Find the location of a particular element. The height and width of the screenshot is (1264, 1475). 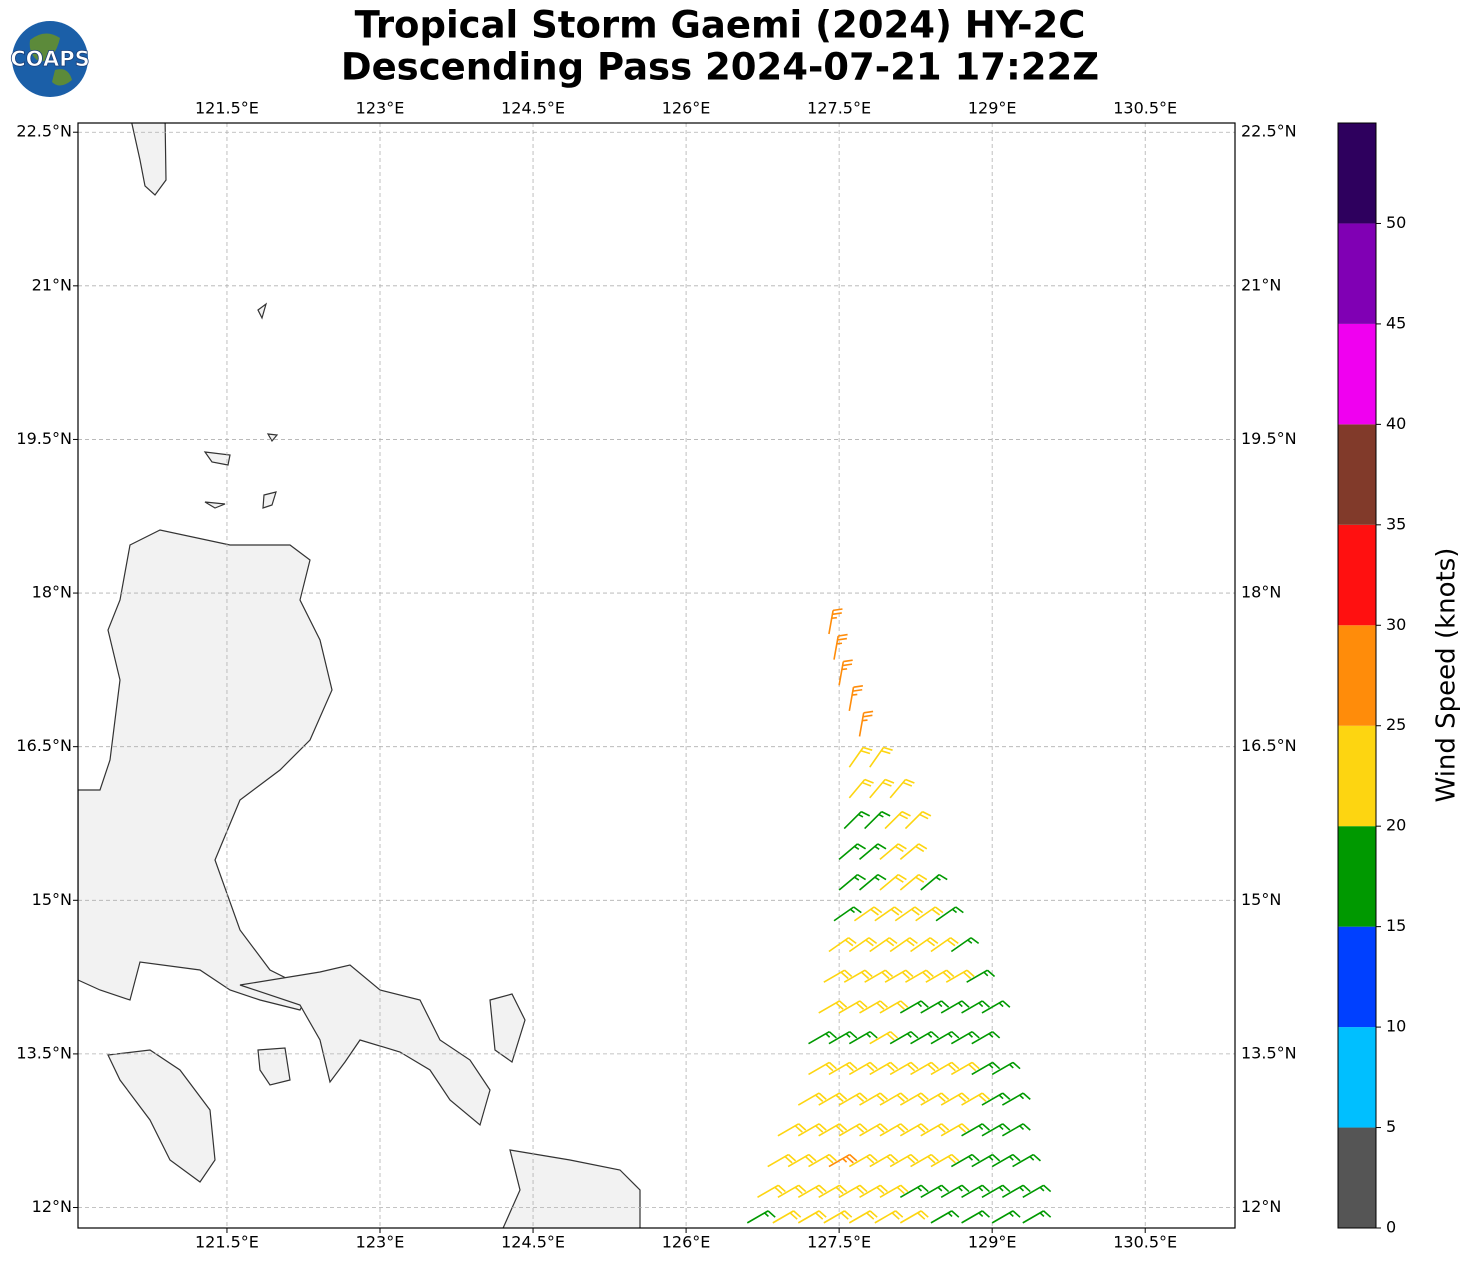

colorbar-tick-label: 10 is located at coordinates (1396, 1026).